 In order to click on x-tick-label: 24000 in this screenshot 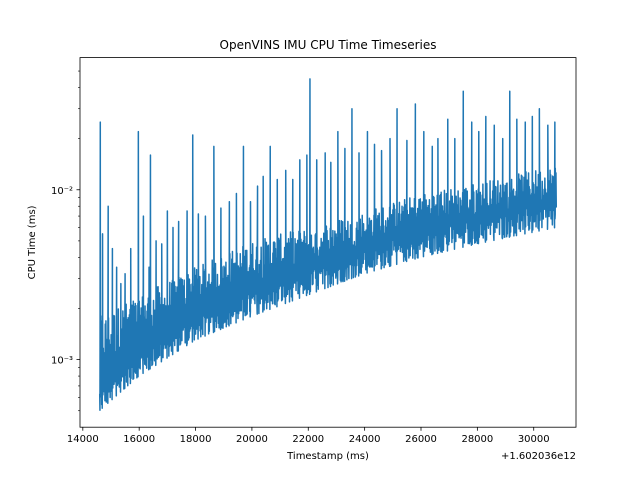, I will do `click(365, 439)`.